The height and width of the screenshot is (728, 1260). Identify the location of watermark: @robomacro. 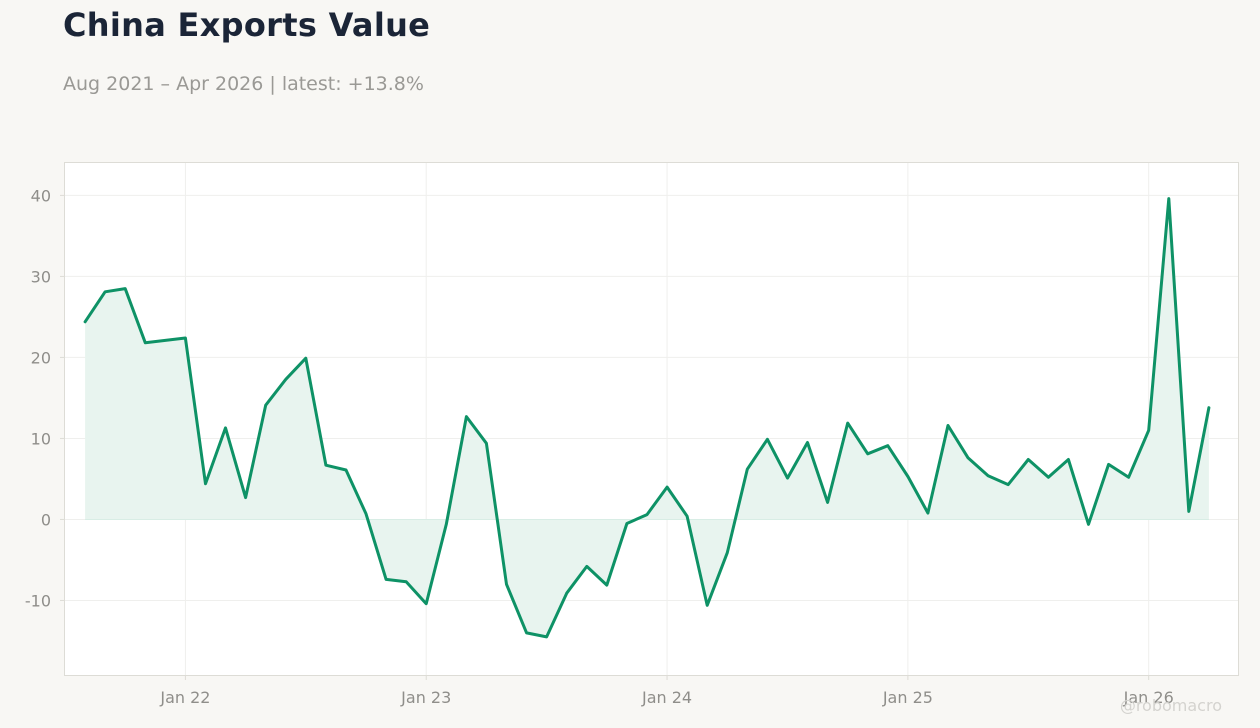
(1170, 705).